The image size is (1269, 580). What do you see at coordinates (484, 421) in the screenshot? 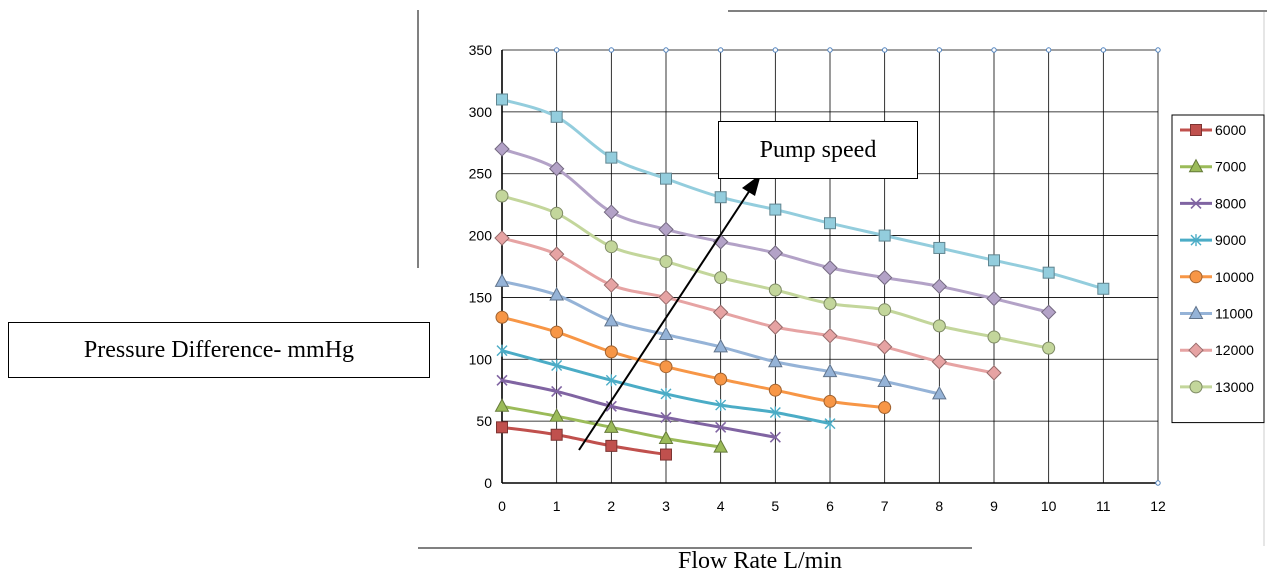
I see `y-tick-label: 50` at bounding box center [484, 421].